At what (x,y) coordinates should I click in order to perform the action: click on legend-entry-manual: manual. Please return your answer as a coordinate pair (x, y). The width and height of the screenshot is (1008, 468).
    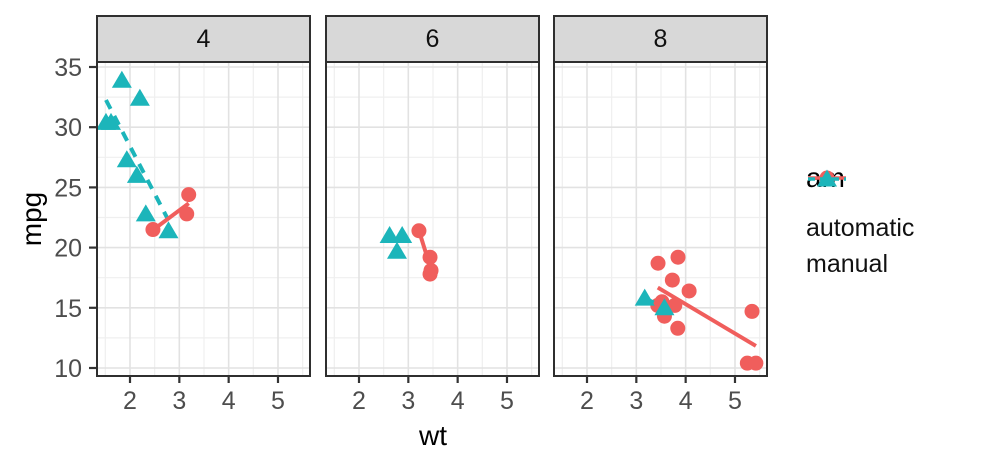
    Looking at the image, I should click on (860, 224).